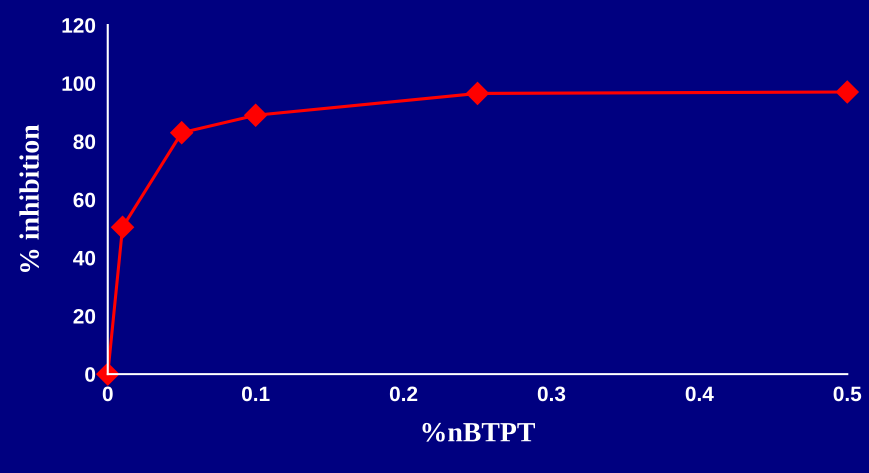 Image resolution: width=869 pixels, height=473 pixels. What do you see at coordinates (700, 394) in the screenshot?
I see `x-tick-label: 0.4` at bounding box center [700, 394].